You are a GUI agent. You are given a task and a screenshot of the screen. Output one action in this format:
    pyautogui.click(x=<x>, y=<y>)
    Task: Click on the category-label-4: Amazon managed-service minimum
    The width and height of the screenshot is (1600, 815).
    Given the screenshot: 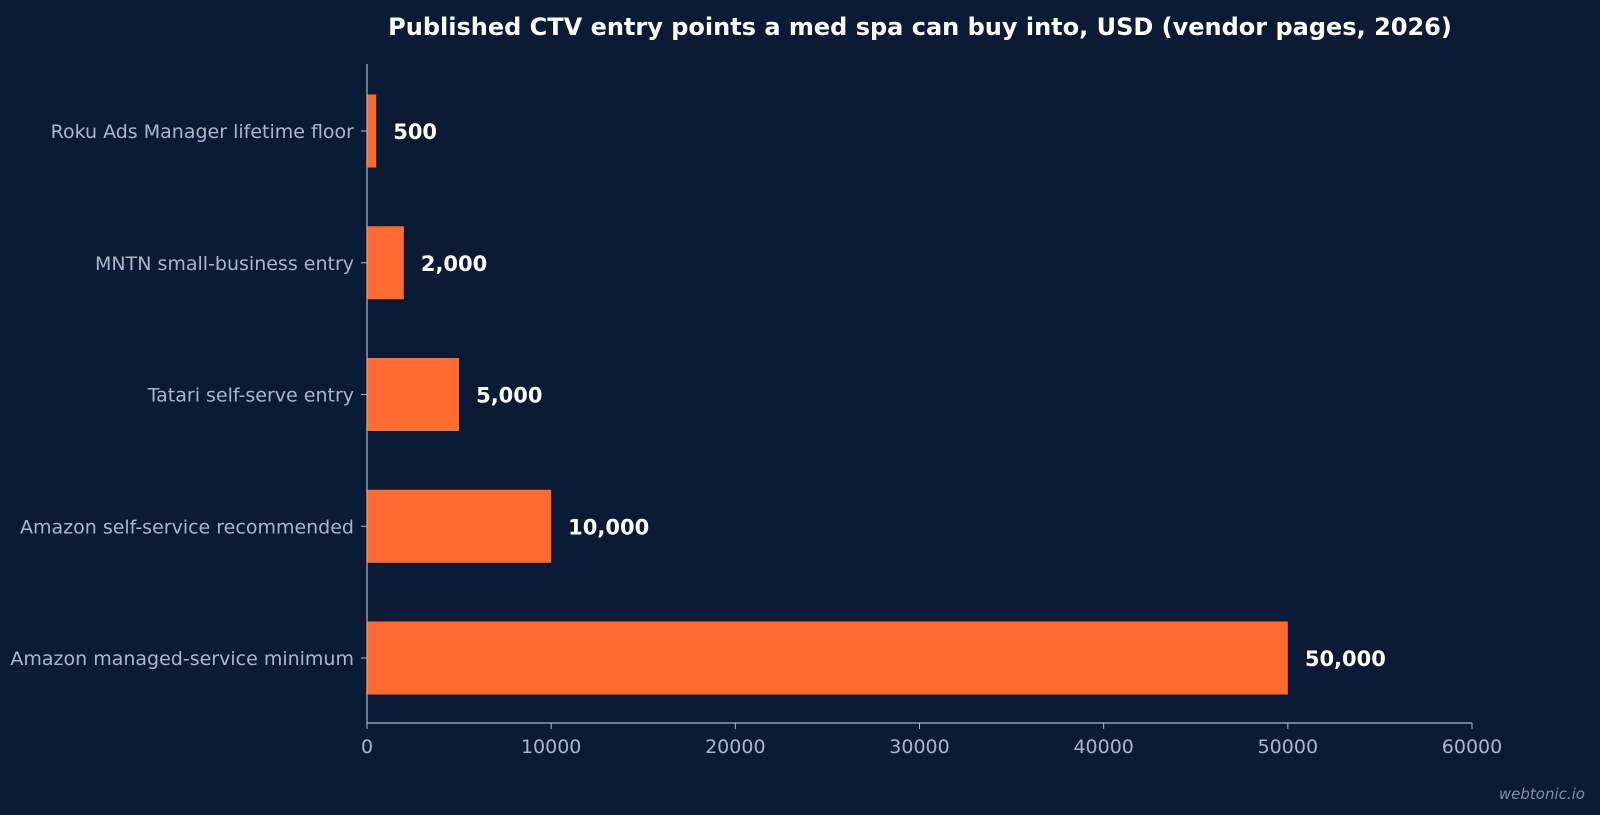 What is the action you would take?
    pyautogui.click(x=182, y=659)
    